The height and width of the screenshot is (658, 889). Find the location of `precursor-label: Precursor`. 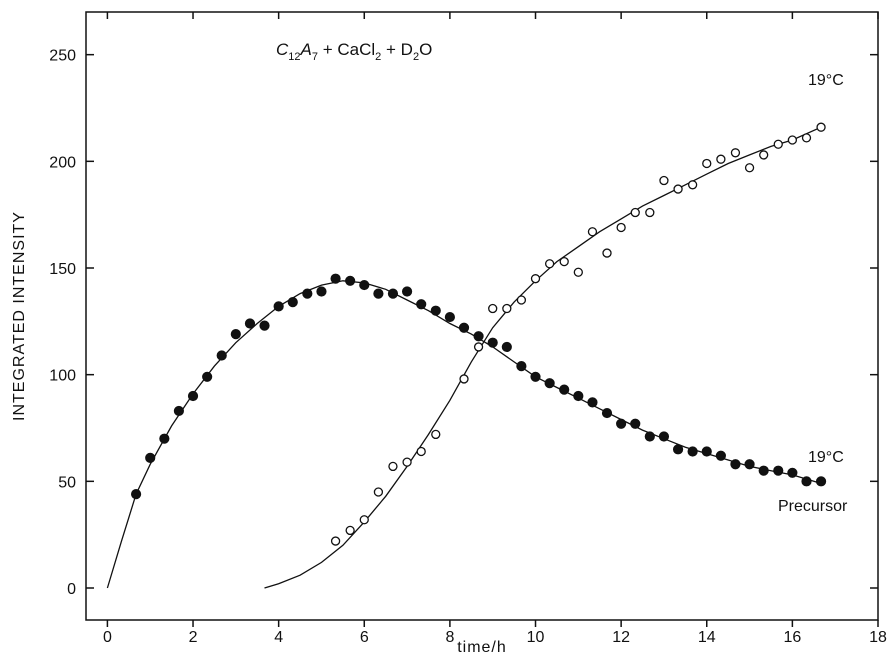

precursor-label: Precursor is located at coordinates (813, 506).